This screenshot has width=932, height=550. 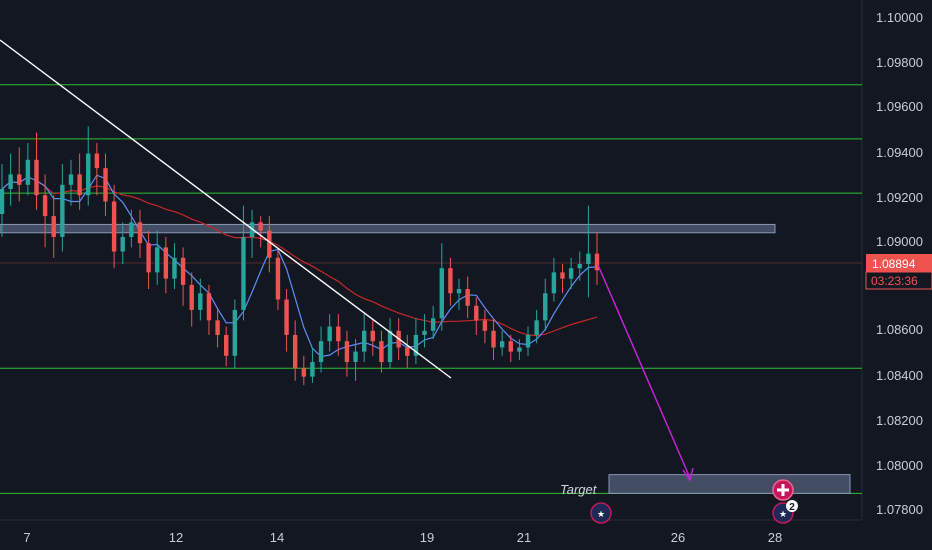 What do you see at coordinates (899, 241) in the screenshot?
I see `y-tick-label-5: 1.09000` at bounding box center [899, 241].